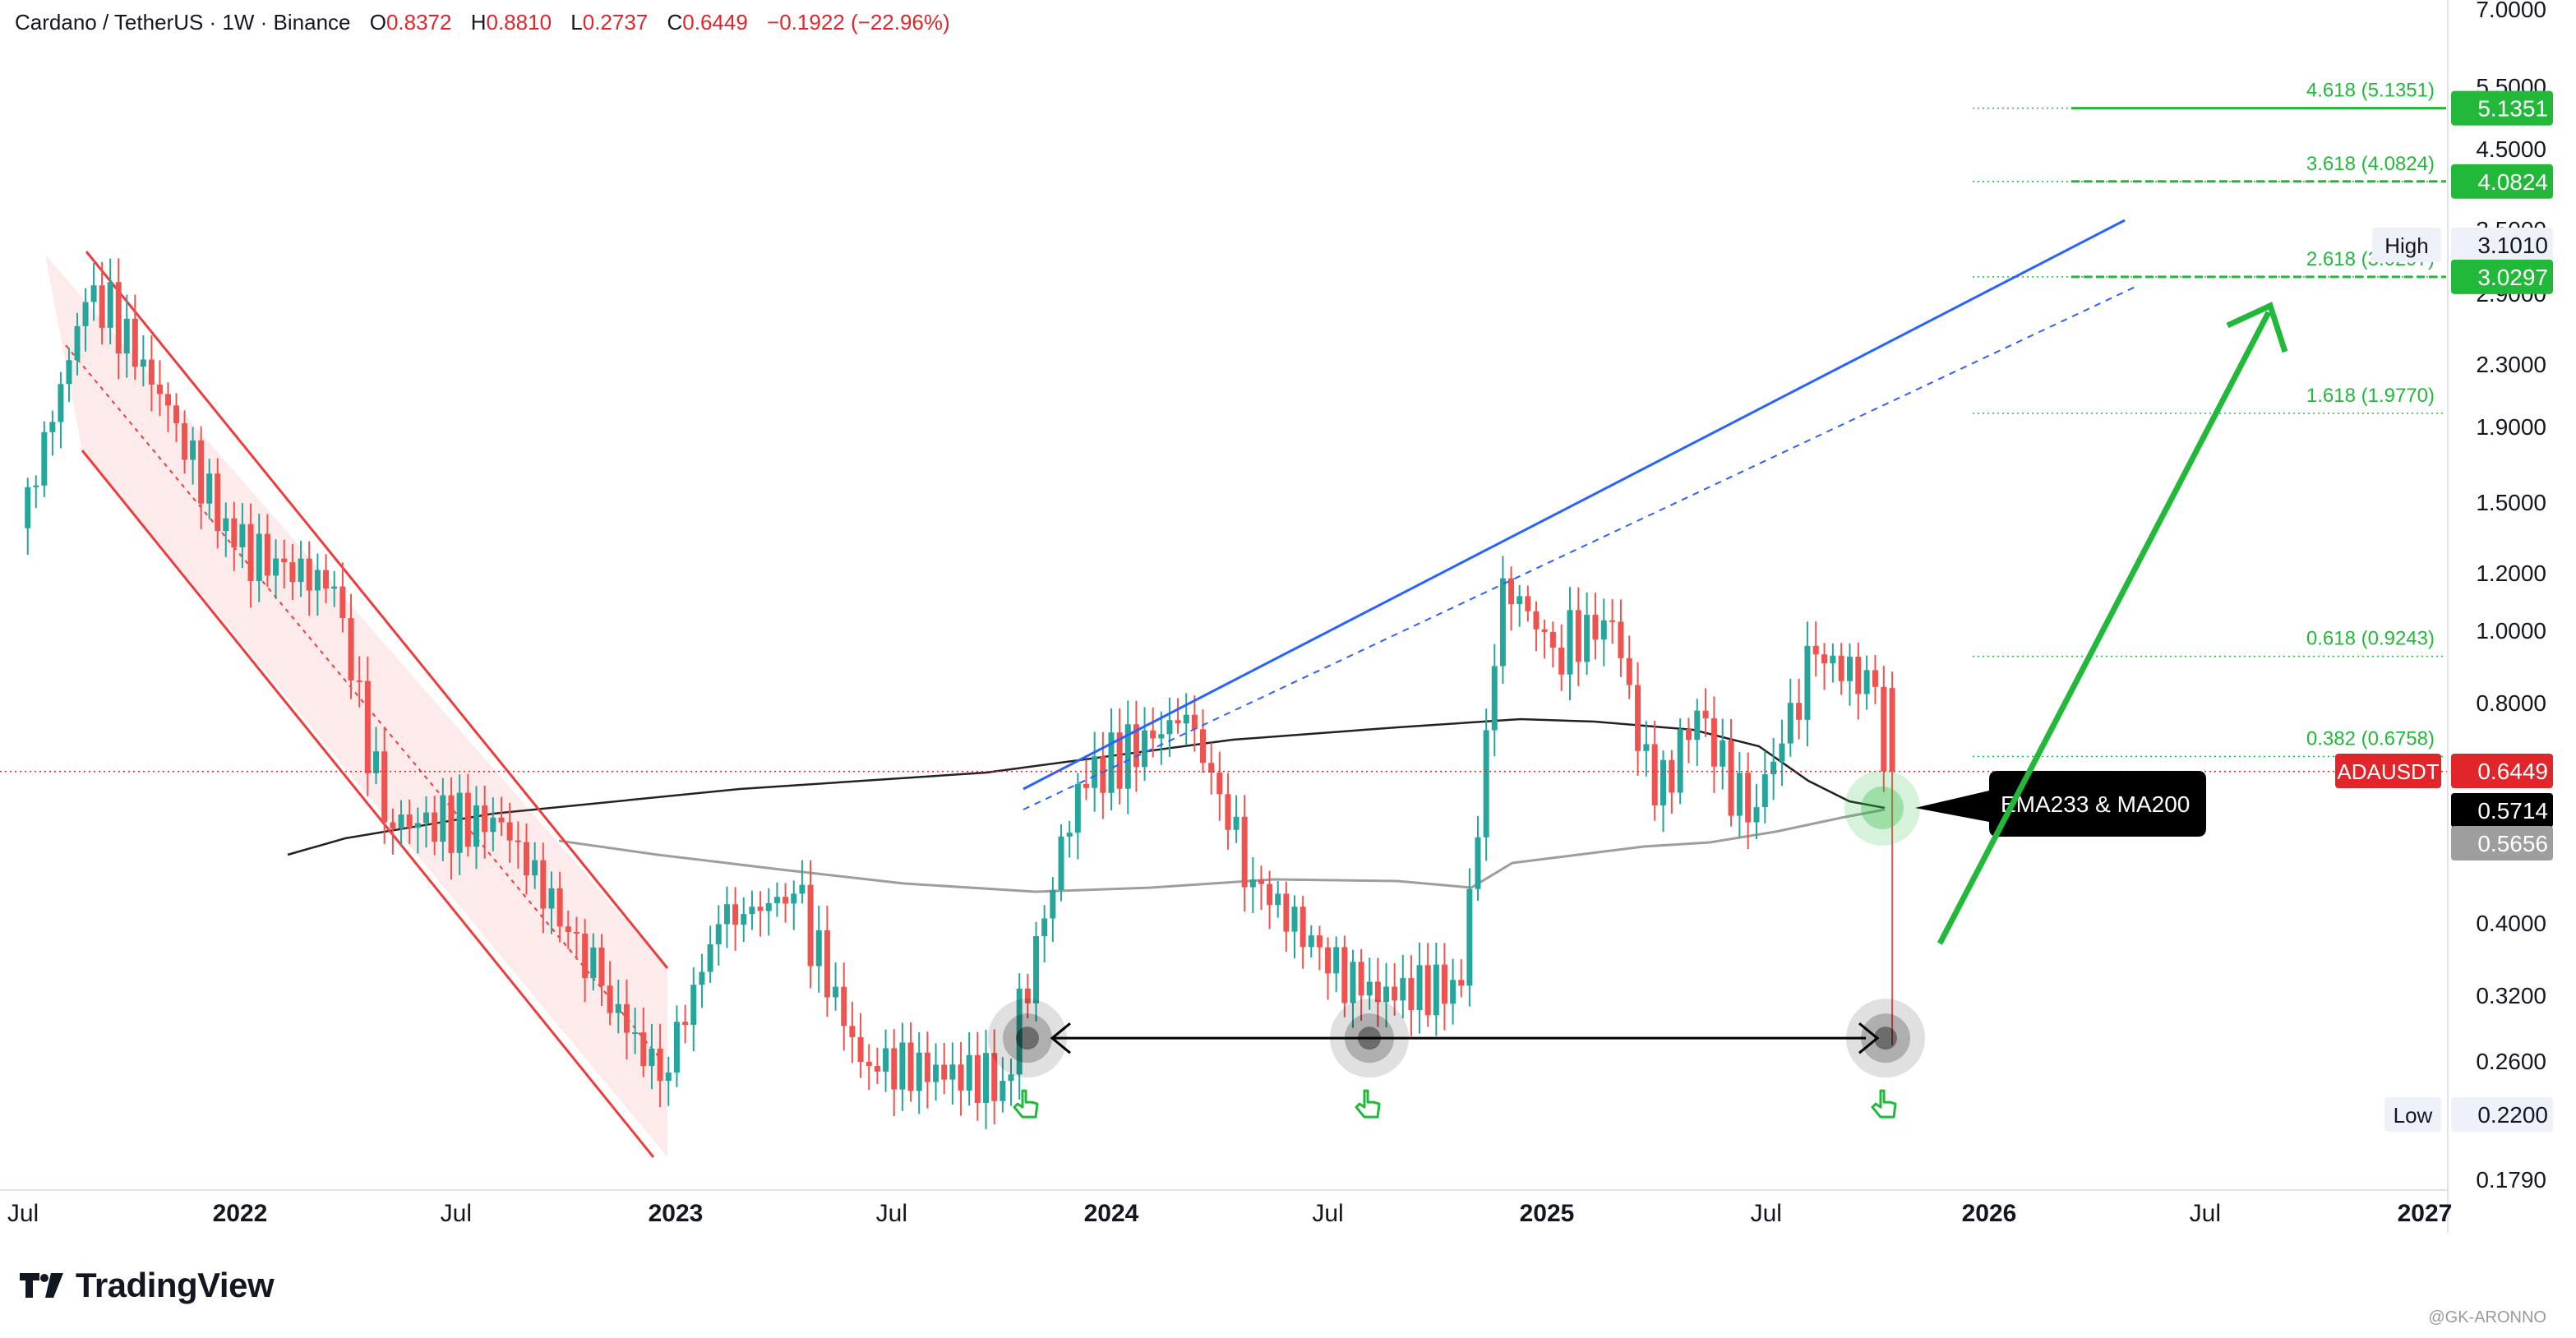 Image resolution: width=2576 pixels, height=1338 pixels. I want to click on ema-callout: EMA233 & MA200, so click(2060, 804).